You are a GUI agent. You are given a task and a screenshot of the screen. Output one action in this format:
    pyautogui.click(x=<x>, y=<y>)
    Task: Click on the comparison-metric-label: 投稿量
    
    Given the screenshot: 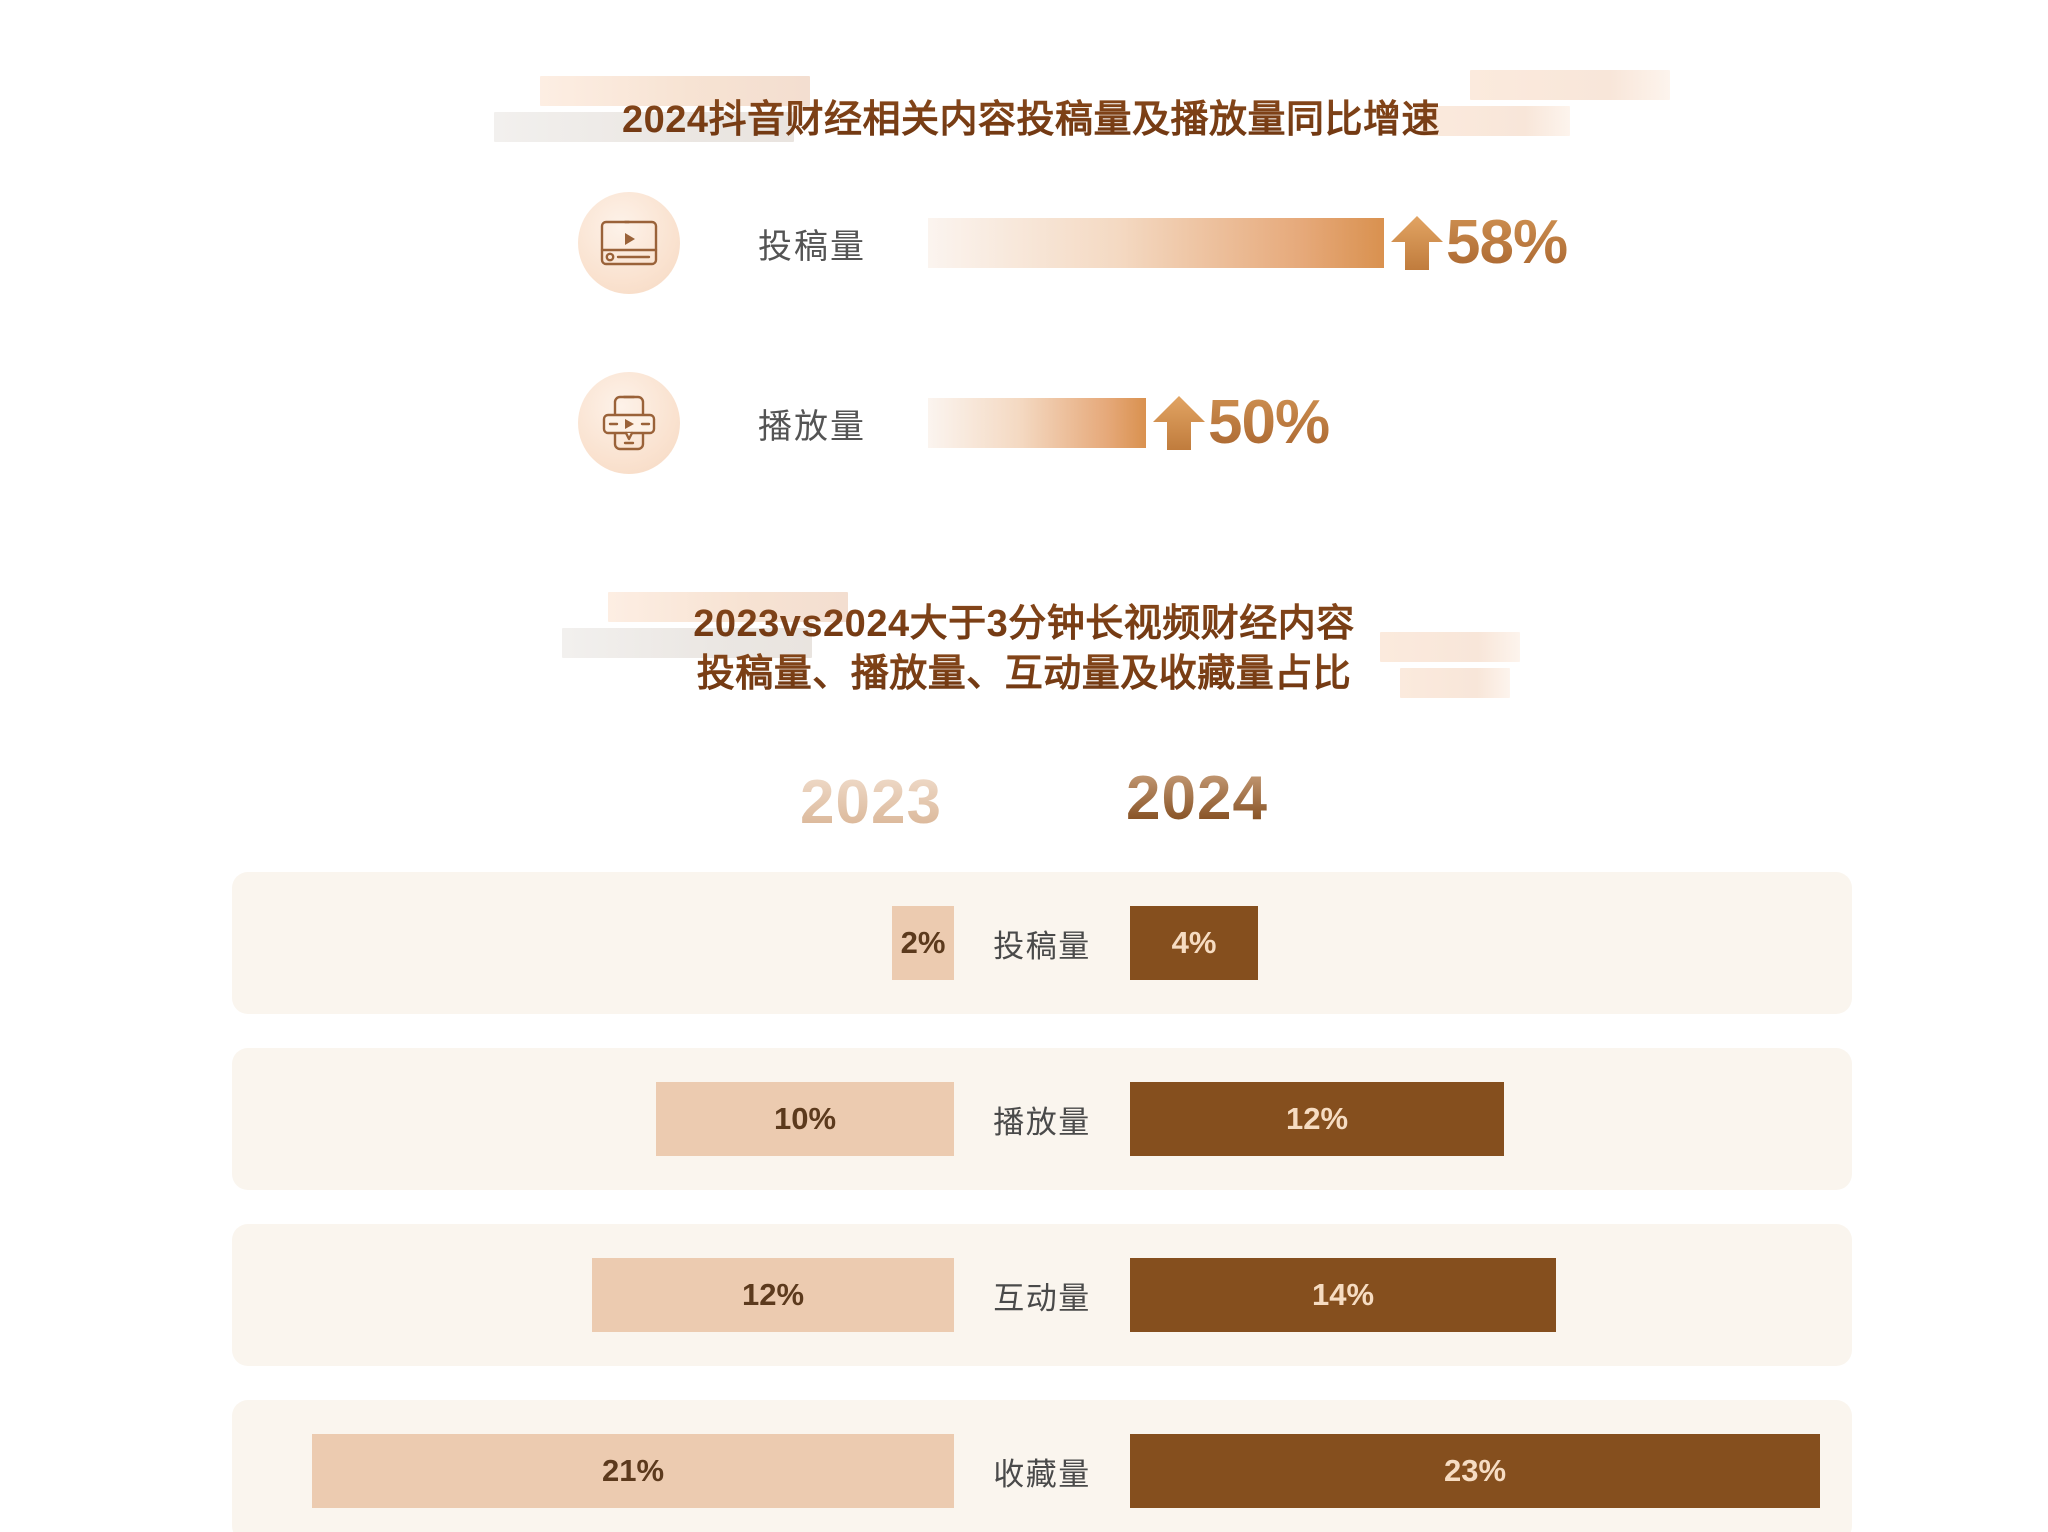 What is the action you would take?
    pyautogui.click(x=1042, y=946)
    